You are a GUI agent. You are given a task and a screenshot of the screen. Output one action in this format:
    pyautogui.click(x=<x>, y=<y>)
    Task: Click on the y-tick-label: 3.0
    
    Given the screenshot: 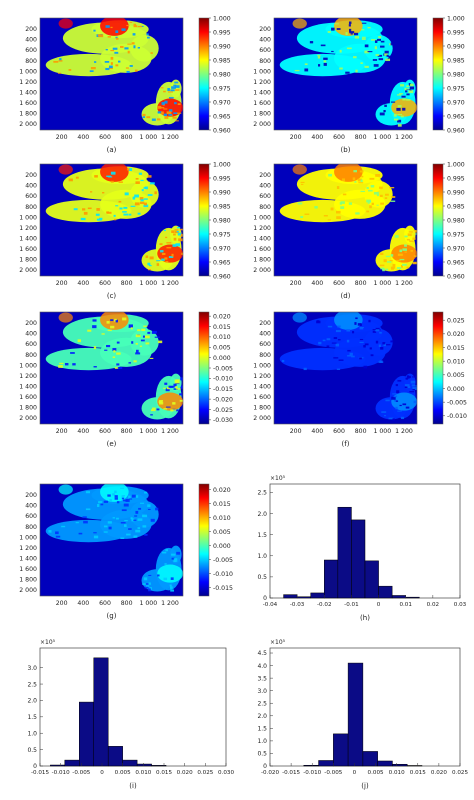 What is the action you would take?
    pyautogui.click(x=32, y=668)
    